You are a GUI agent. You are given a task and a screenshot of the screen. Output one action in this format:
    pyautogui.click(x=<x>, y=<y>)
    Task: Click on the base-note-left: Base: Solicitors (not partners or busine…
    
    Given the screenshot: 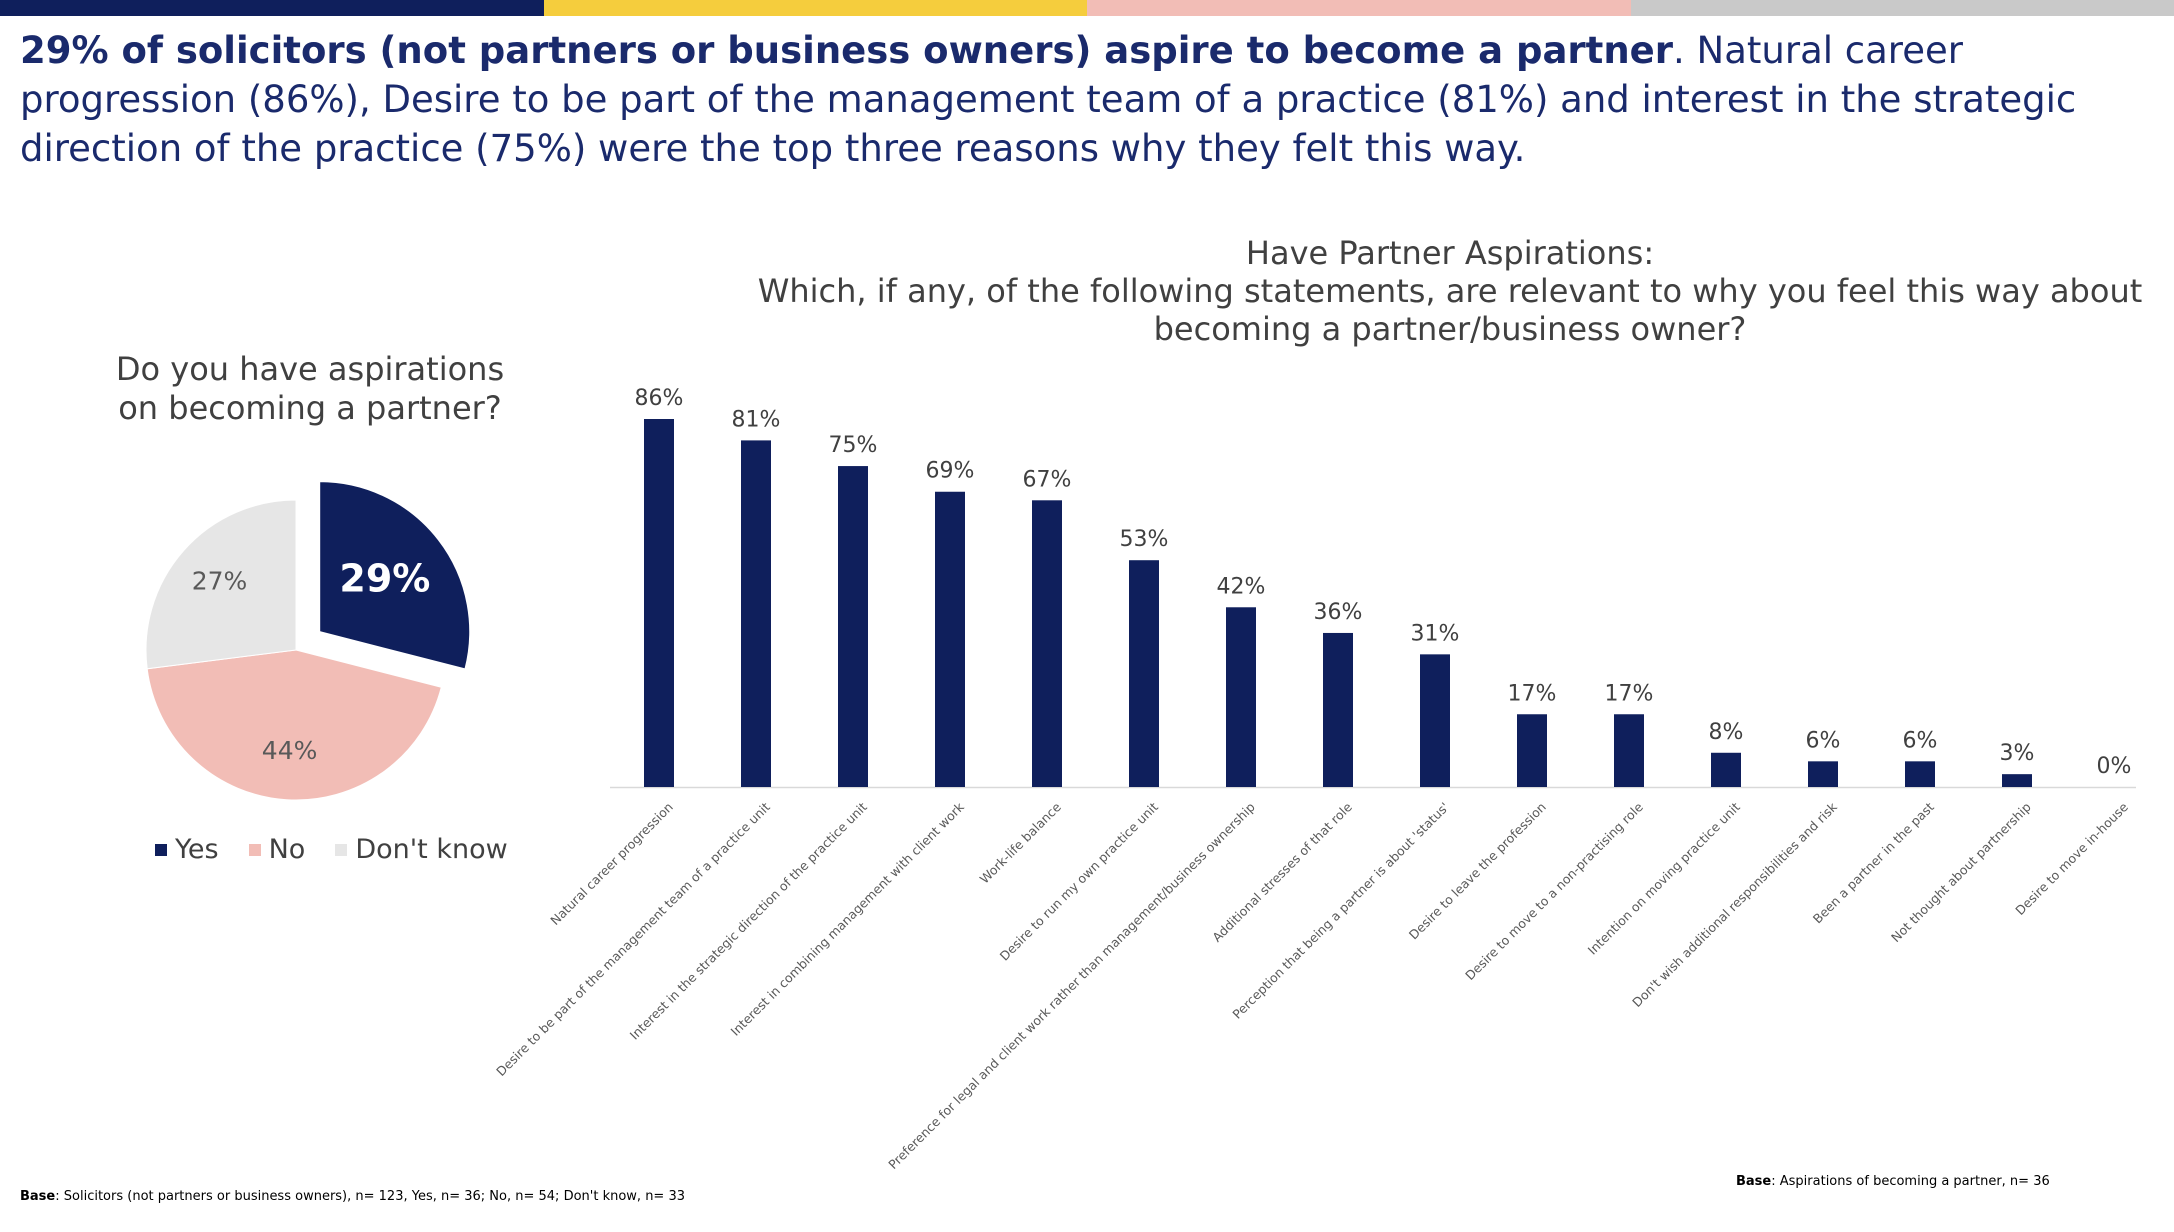 What is the action you would take?
    pyautogui.click(x=352, y=1196)
    